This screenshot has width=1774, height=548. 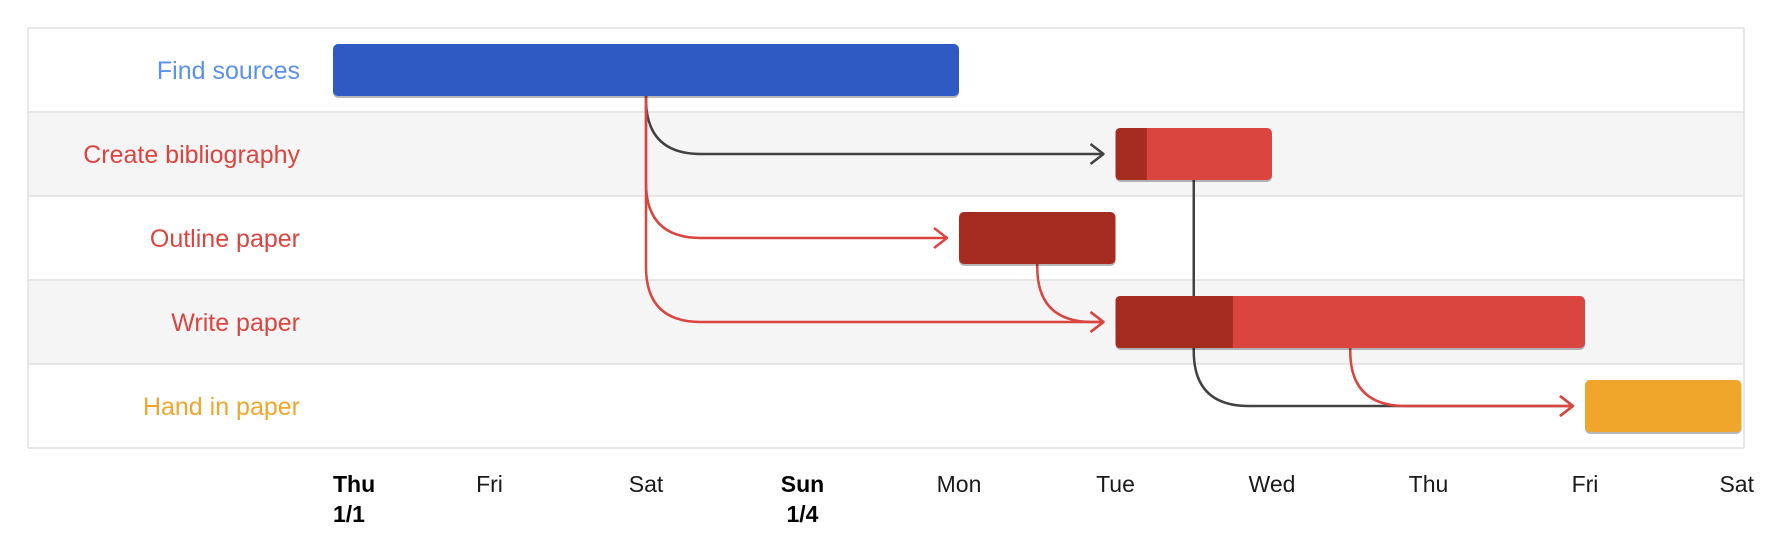 What do you see at coordinates (1272, 484) in the screenshot?
I see `x-tick-label: Wed` at bounding box center [1272, 484].